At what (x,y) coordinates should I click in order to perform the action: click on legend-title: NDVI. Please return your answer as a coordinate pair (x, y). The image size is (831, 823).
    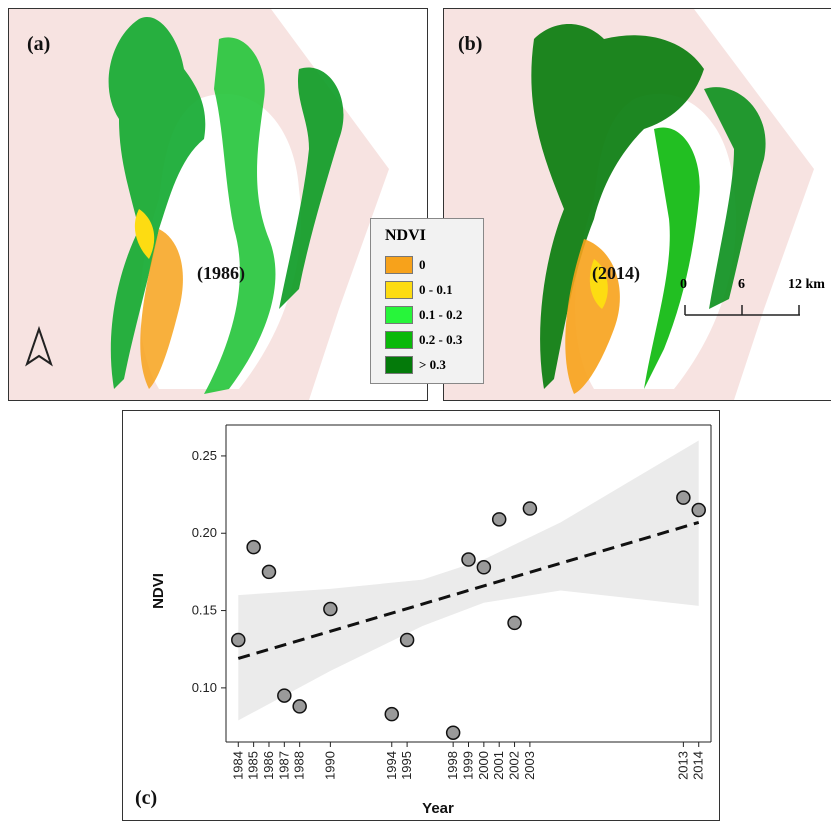
    Looking at the image, I should click on (405, 235).